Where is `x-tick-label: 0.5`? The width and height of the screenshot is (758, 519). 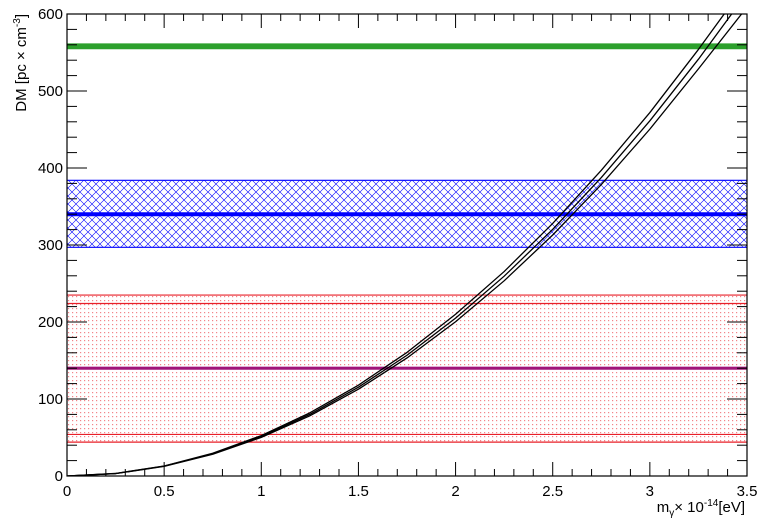
x-tick-label: 0.5 is located at coordinates (164, 491).